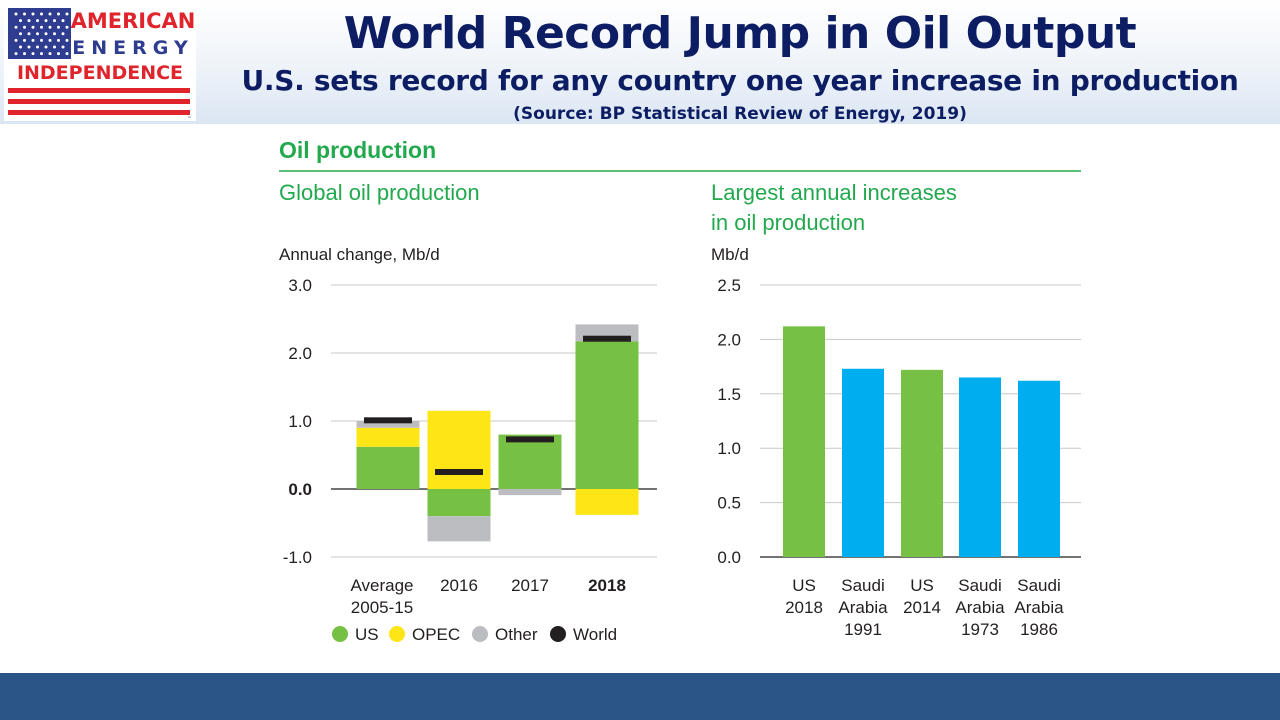  Describe the element at coordinates (300, 285) in the screenshot. I see `y-tick-label: 3.0` at that location.